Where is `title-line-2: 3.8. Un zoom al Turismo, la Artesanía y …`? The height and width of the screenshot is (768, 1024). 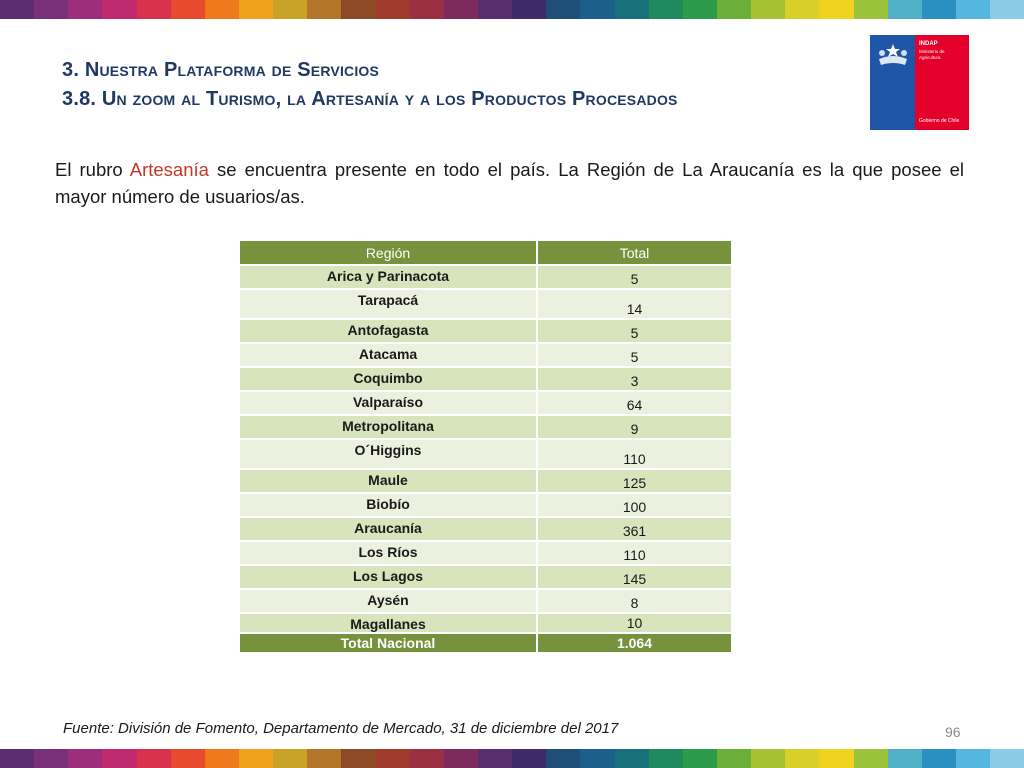
title-line-2: 3.8. Un zoom al Turismo, la Artesanía y … is located at coordinates (370, 99).